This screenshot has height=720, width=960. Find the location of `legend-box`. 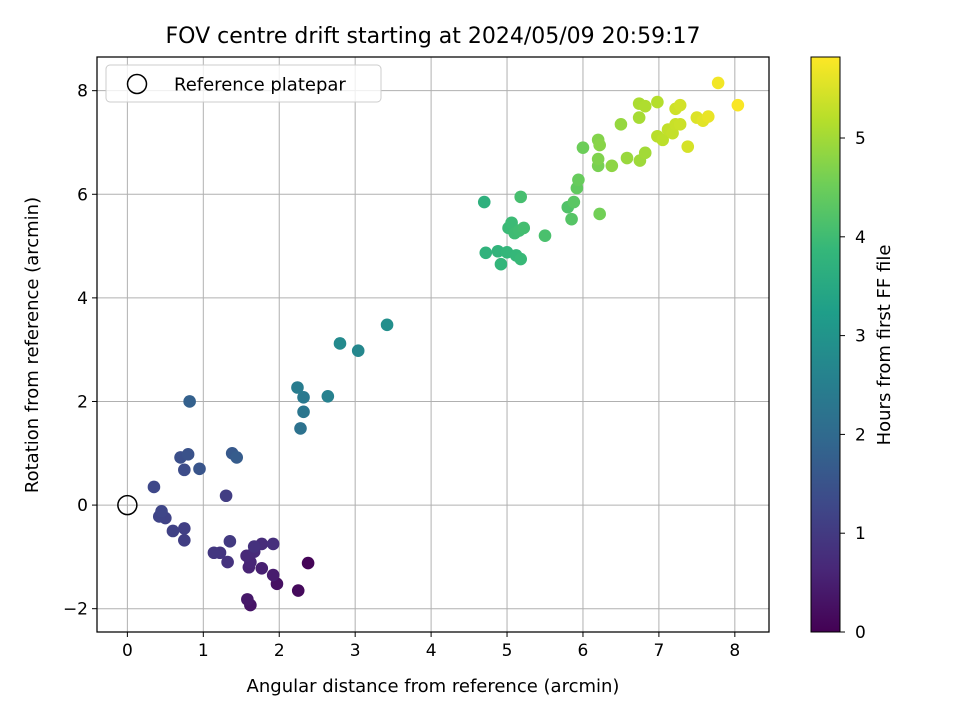

legend-box is located at coordinates (243, 83).